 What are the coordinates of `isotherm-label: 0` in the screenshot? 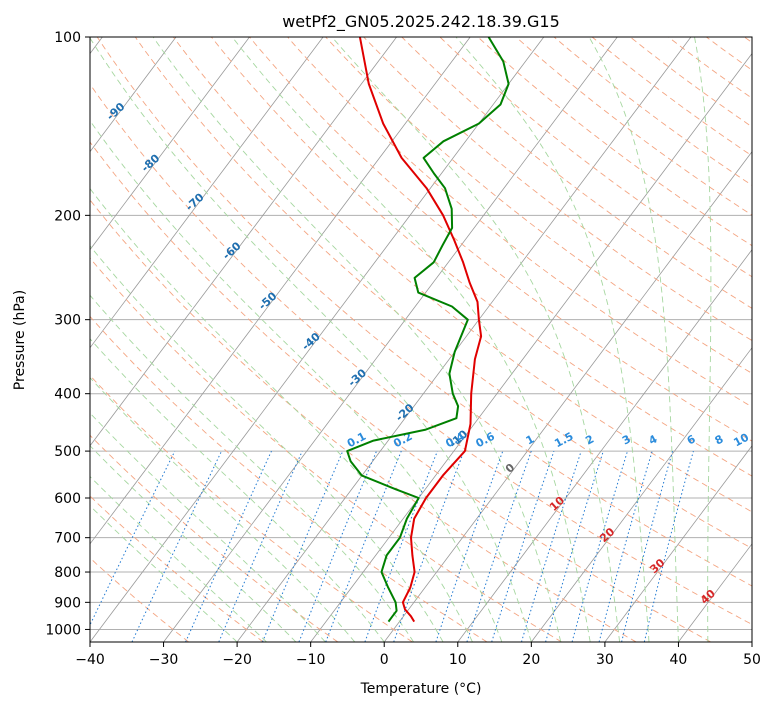 It's located at (510, 468).